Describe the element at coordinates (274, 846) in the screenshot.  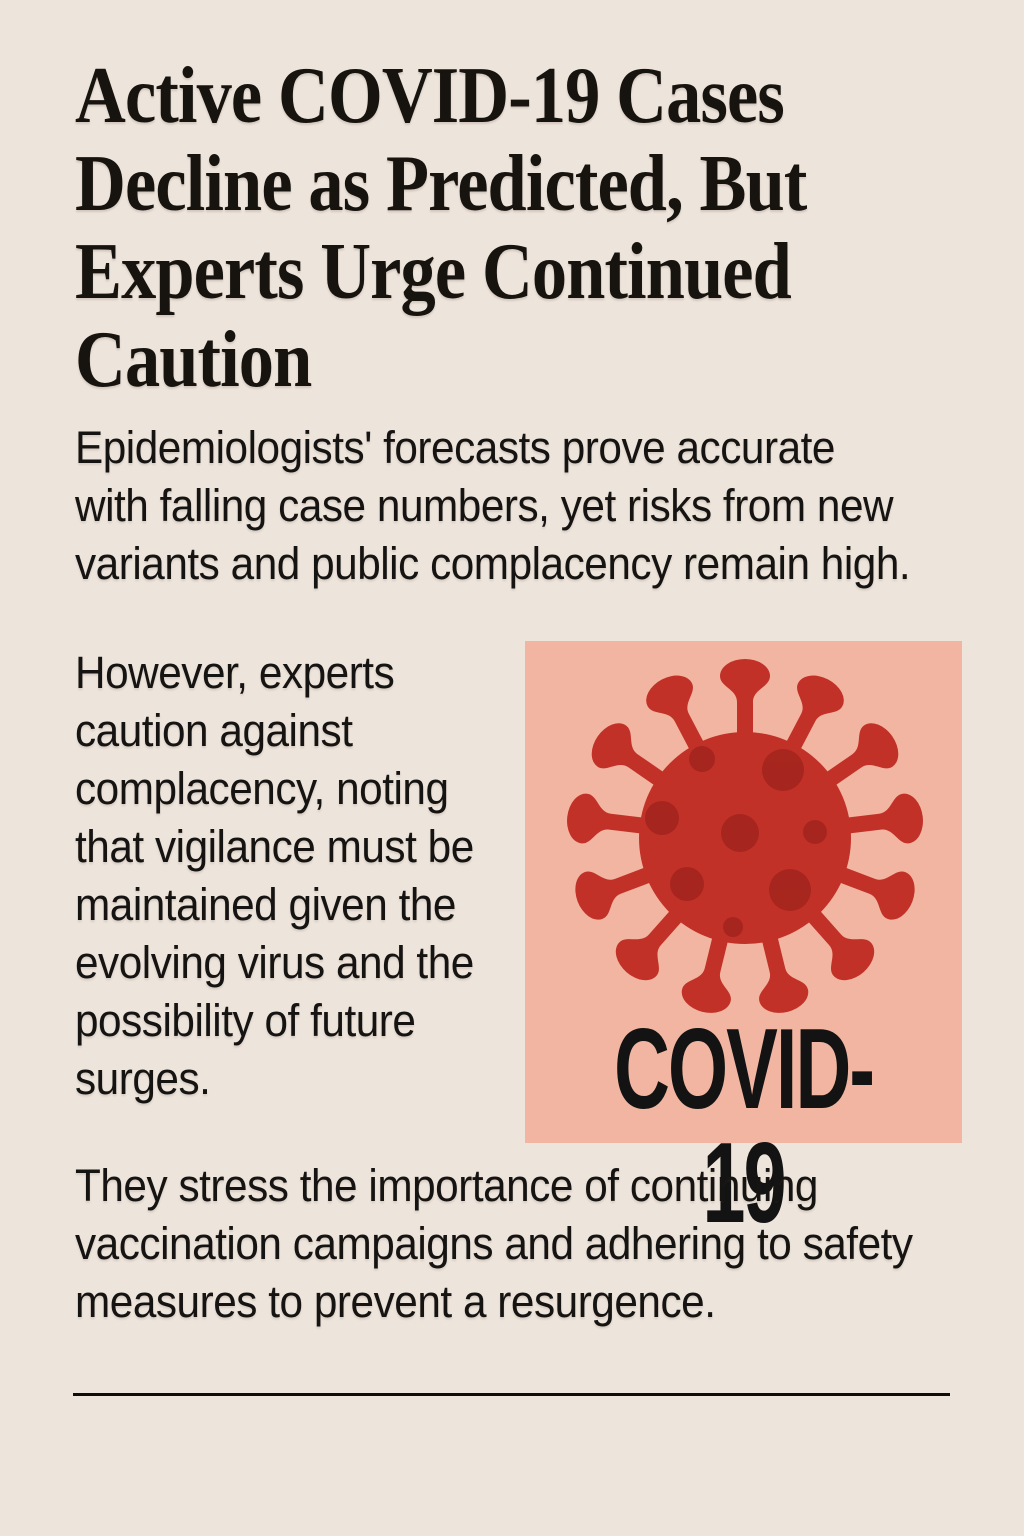
I see `body-line: that vigilance must be` at that location.